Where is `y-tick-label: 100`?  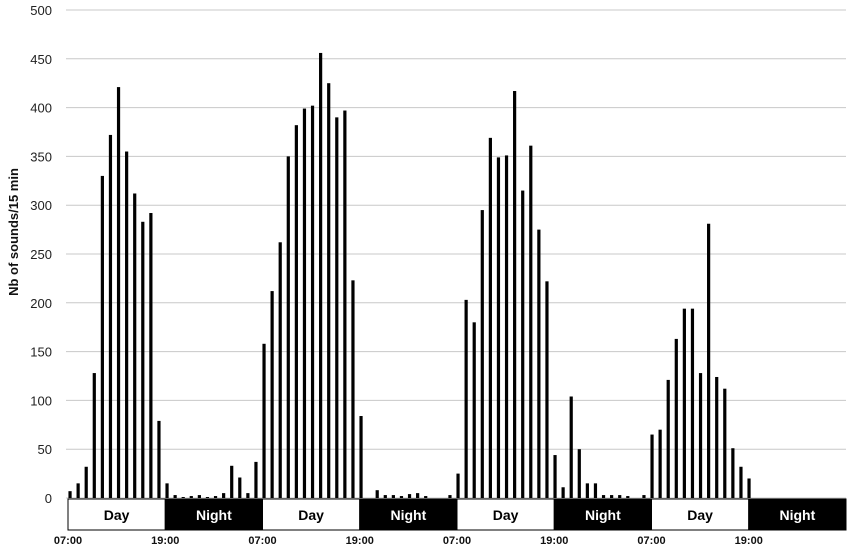 y-tick-label: 100 is located at coordinates (41, 400).